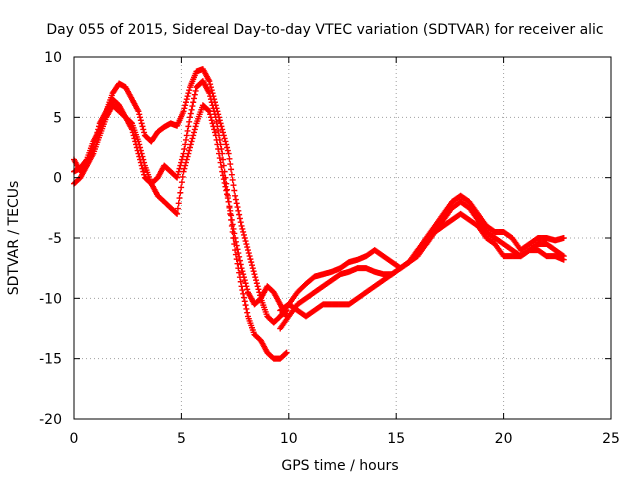 This screenshot has width=640, height=480. I want to click on x-tick-label: 10, so click(289, 439).